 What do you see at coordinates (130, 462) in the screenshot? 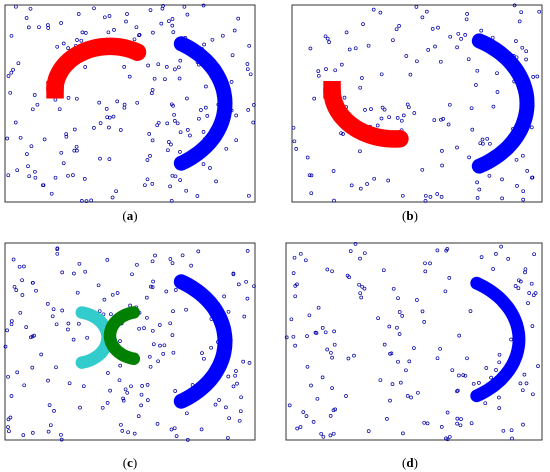
I see `caption-c-letter: c` at bounding box center [130, 462].